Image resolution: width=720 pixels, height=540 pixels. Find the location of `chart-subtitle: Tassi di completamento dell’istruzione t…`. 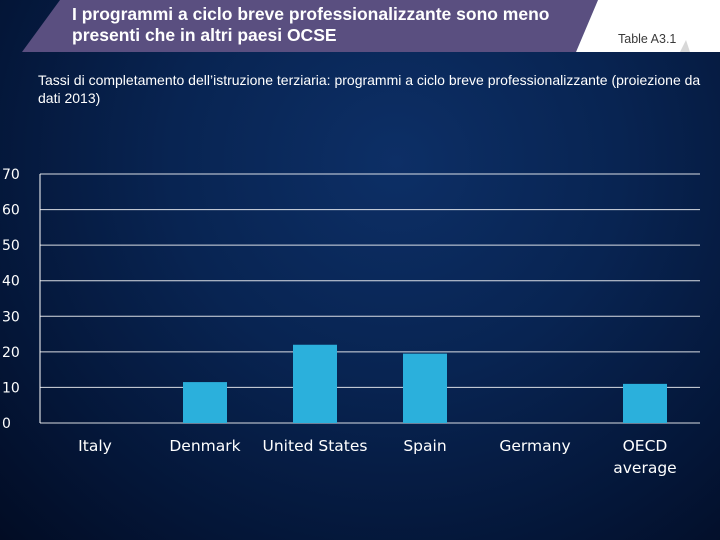

chart-subtitle: Tassi di completamento dell’istruzione t… is located at coordinates (369, 89).